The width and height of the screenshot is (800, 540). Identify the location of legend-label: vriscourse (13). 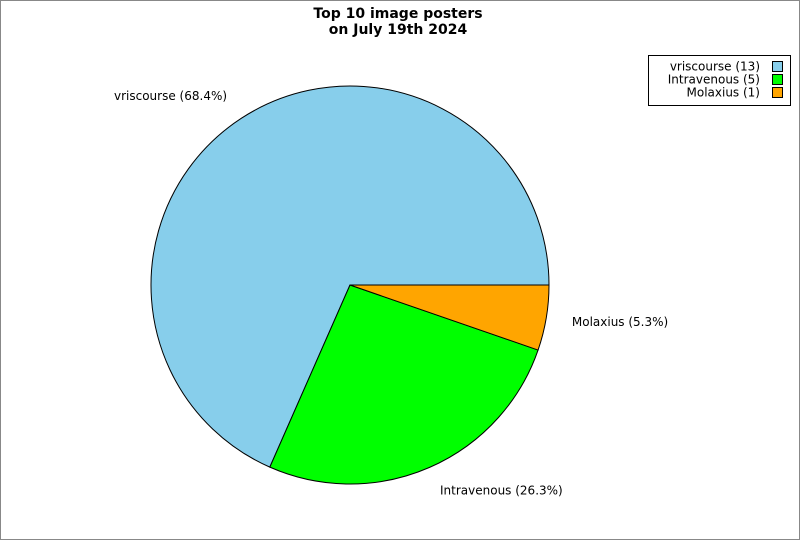
(715, 67).